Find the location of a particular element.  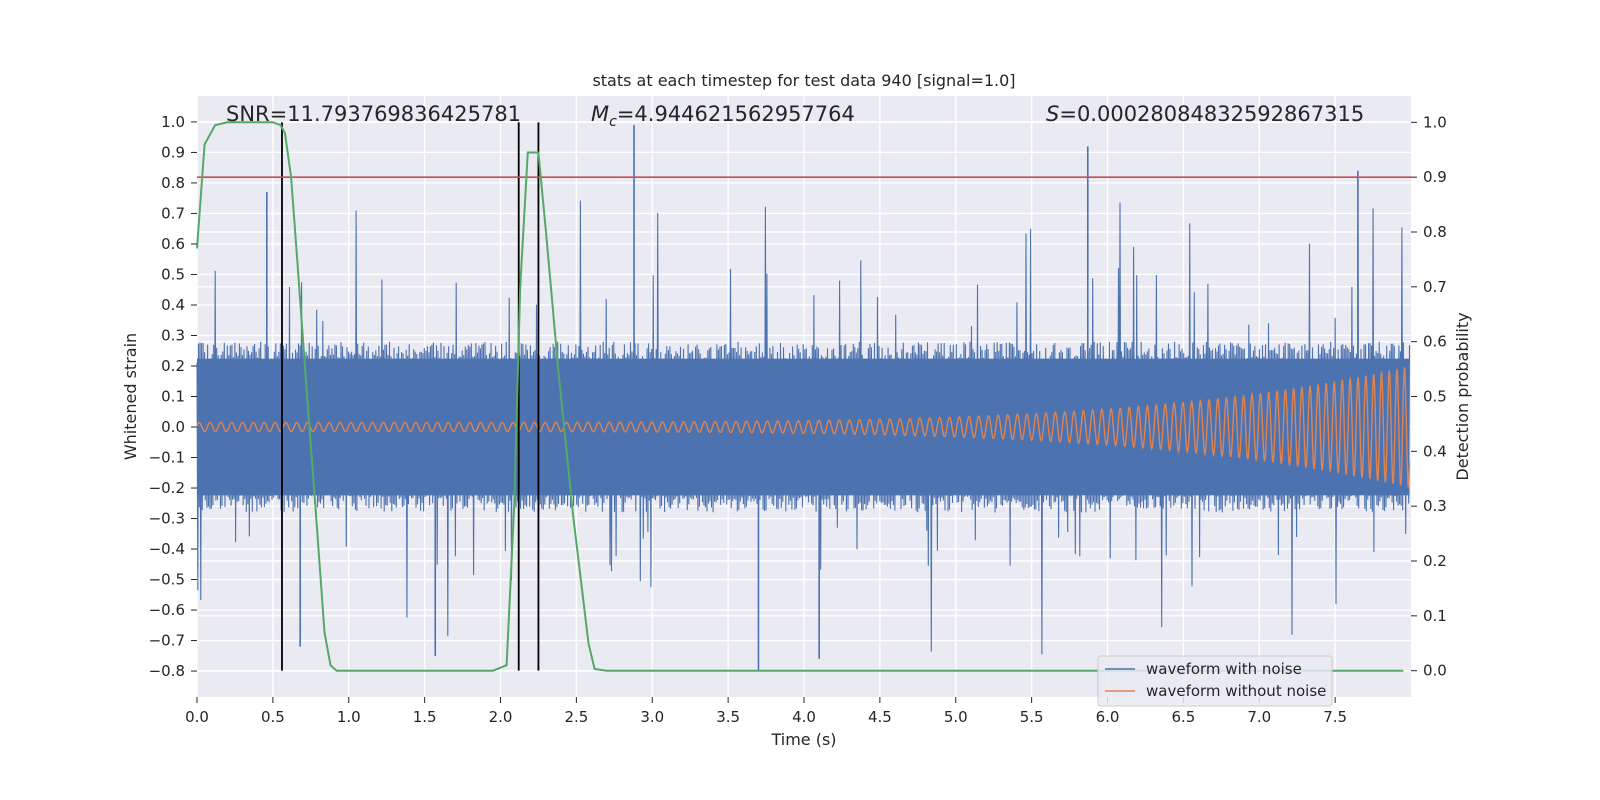

x-tick-label: 2.5 is located at coordinates (576, 717).